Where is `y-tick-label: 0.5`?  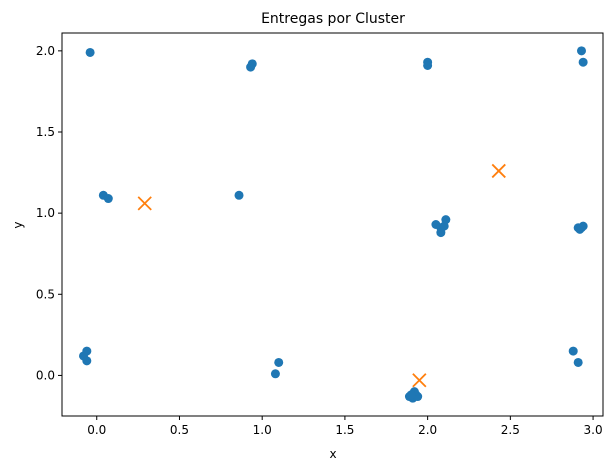 y-tick-label: 0.5 is located at coordinates (45, 294).